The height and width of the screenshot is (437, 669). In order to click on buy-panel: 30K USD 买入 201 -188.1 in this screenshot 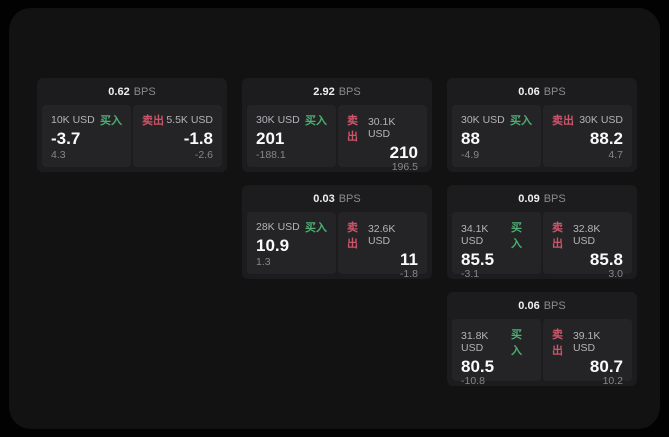, I will do `click(291, 136)`.